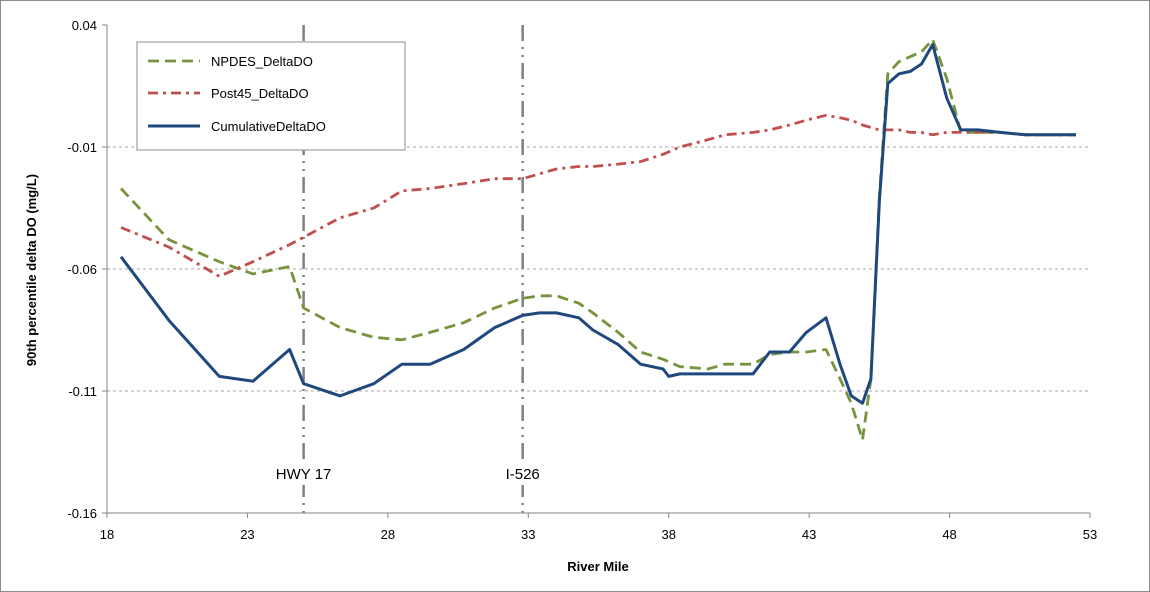 The height and width of the screenshot is (592, 1150). I want to click on annotation-label: HWY 17, so click(304, 474).